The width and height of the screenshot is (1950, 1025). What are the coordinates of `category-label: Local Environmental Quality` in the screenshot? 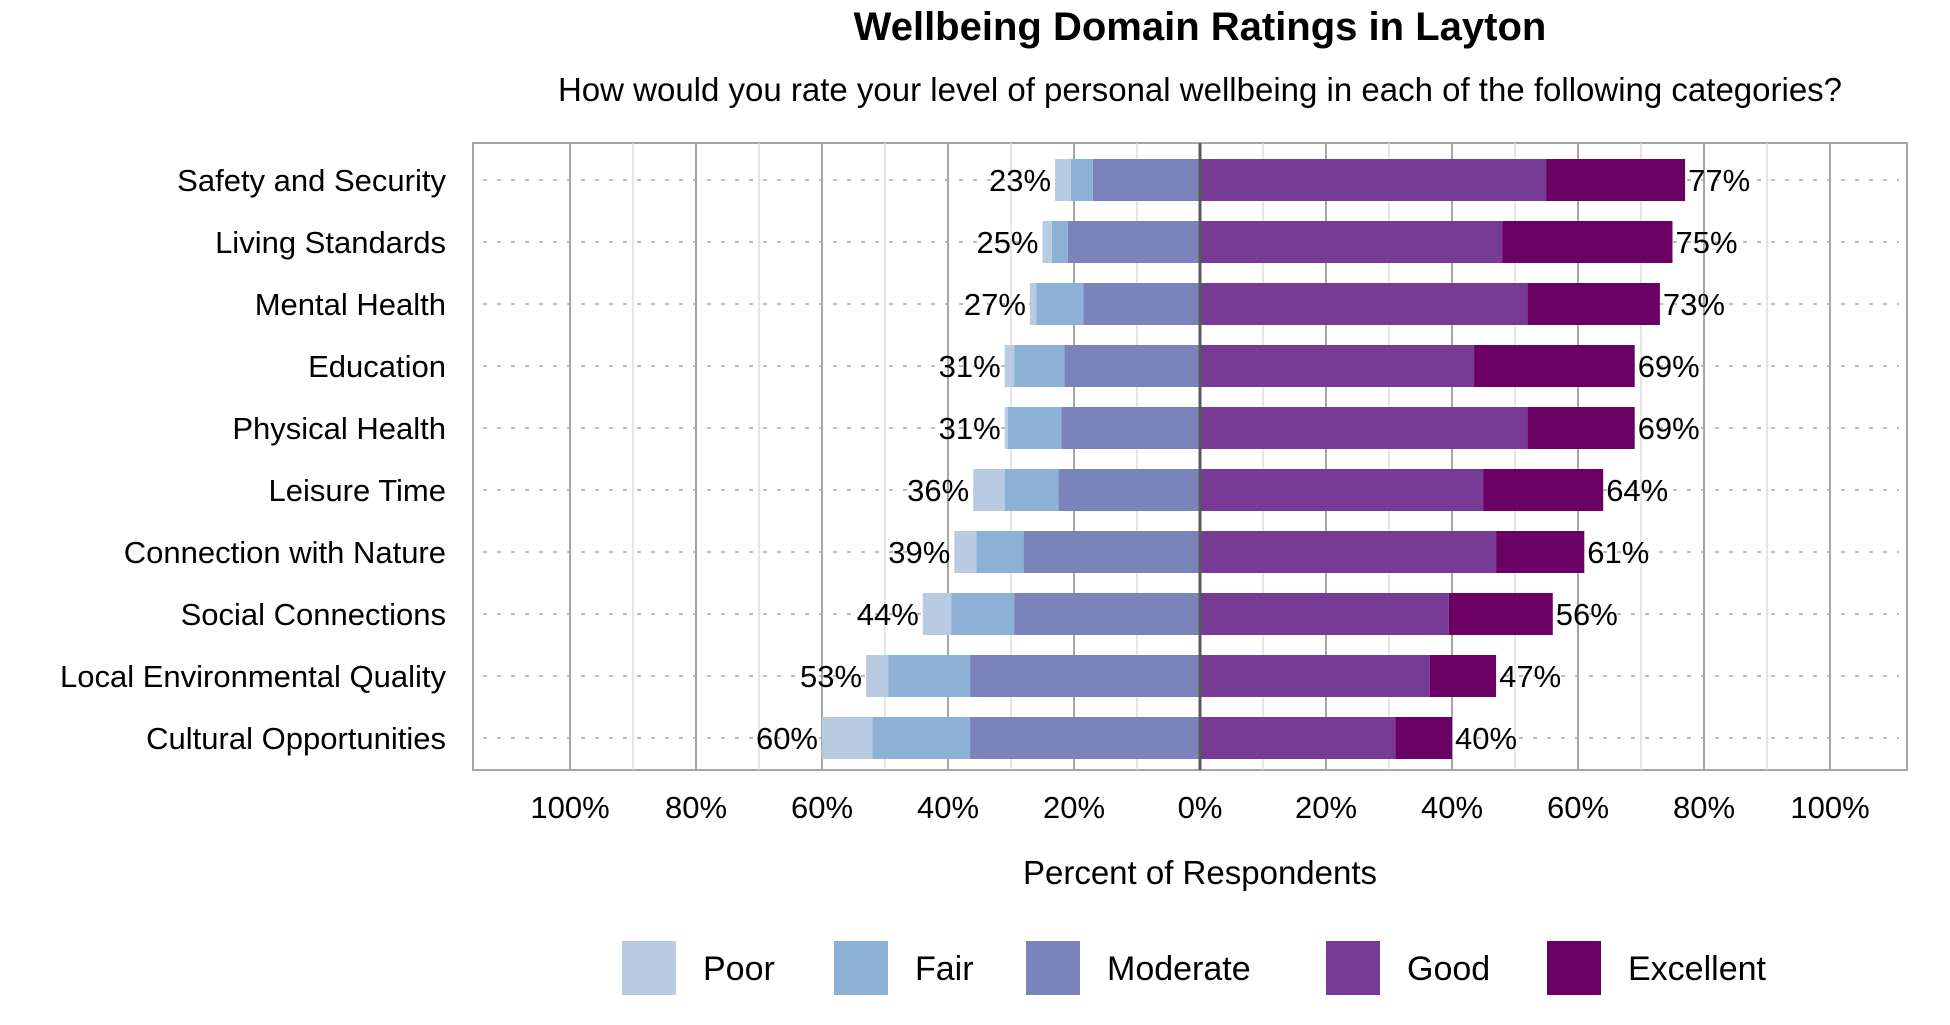 It's located at (253, 676).